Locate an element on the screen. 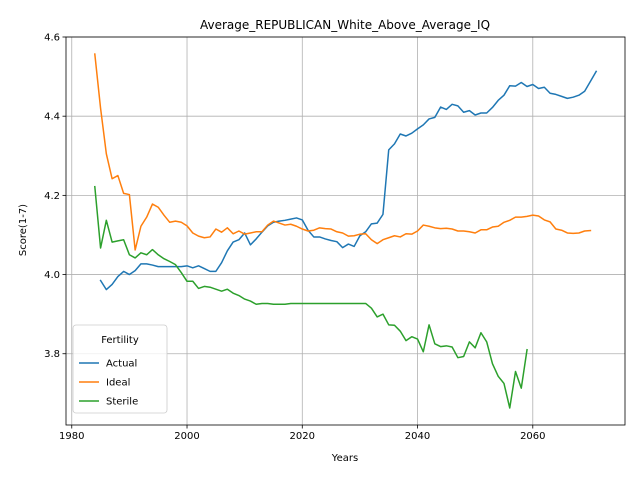 The width and height of the screenshot is (640, 480). x-tick-label: 2000 is located at coordinates (186, 436).